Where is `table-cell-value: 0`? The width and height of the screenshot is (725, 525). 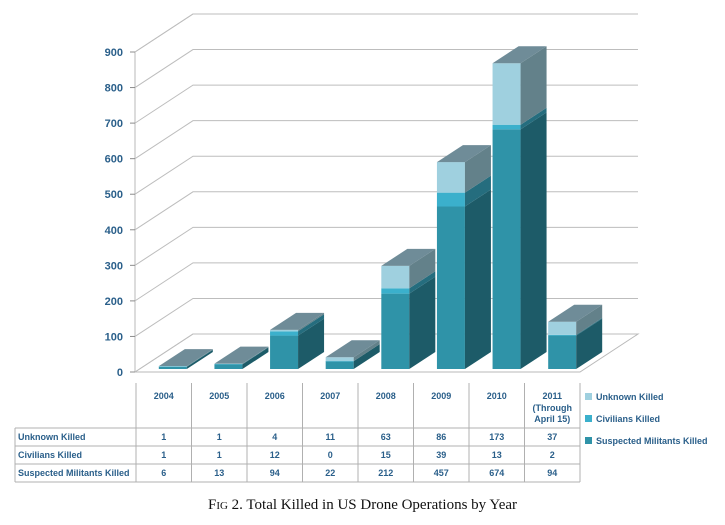 table-cell-value: 0 is located at coordinates (330, 455).